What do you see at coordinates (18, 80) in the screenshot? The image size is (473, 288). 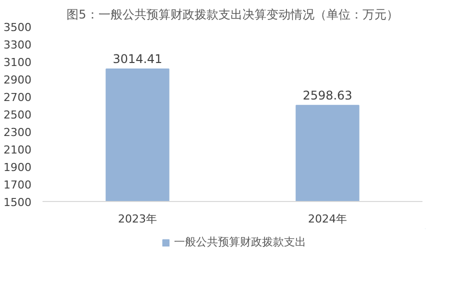 I see `y-tick-label: 2900` at bounding box center [18, 80].